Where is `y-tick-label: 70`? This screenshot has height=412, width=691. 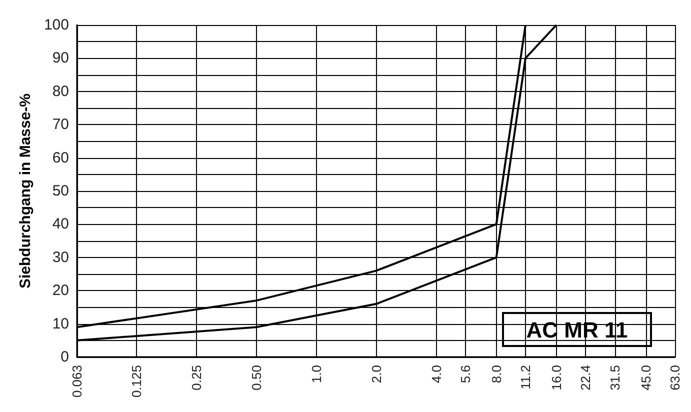 y-tick-label: 70 is located at coordinates (60, 125).